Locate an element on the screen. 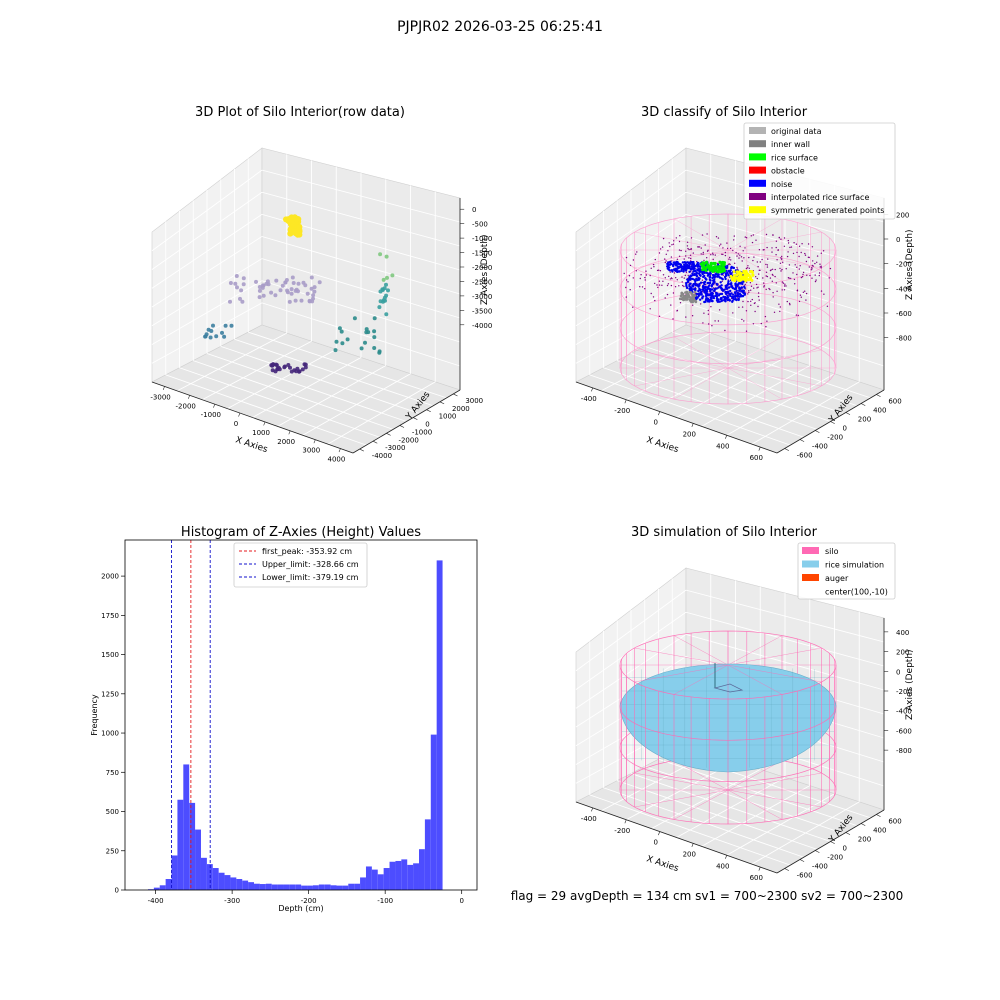  y-tick-label: -1000 is located at coordinates (422, 432).